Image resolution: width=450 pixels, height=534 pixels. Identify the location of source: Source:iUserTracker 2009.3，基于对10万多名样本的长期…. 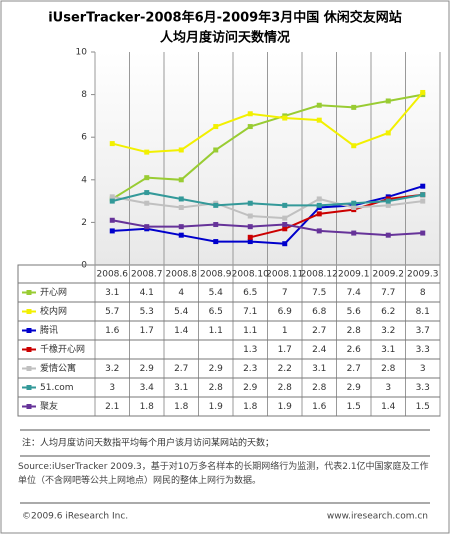
(223, 474).